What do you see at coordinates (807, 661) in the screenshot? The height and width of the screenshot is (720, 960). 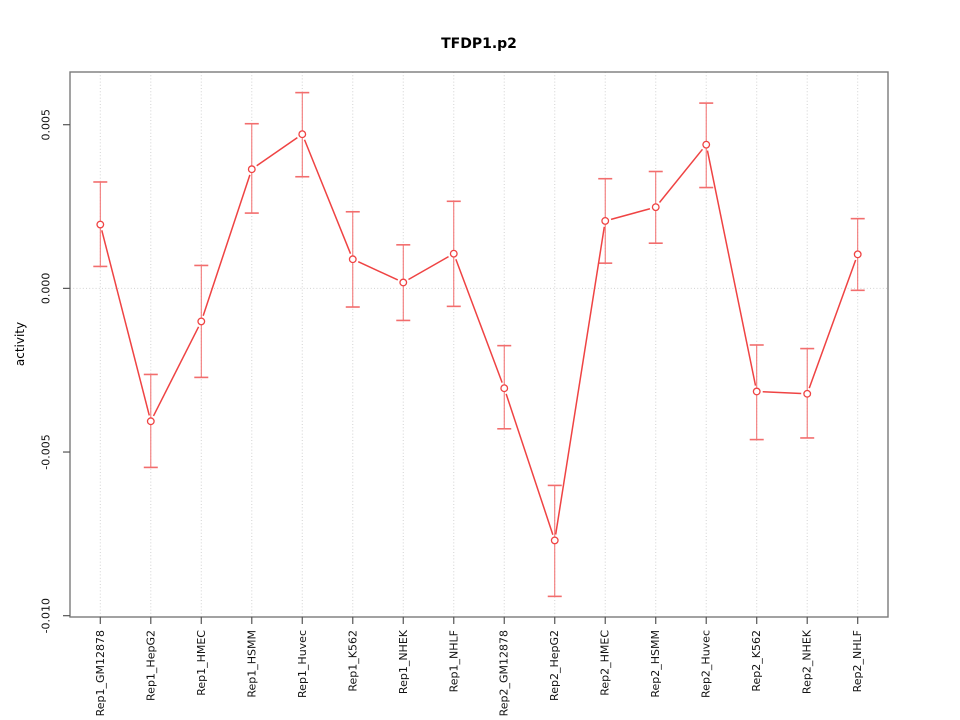 I see `x-tick-label: Rep2_NHEK` at bounding box center [807, 661].